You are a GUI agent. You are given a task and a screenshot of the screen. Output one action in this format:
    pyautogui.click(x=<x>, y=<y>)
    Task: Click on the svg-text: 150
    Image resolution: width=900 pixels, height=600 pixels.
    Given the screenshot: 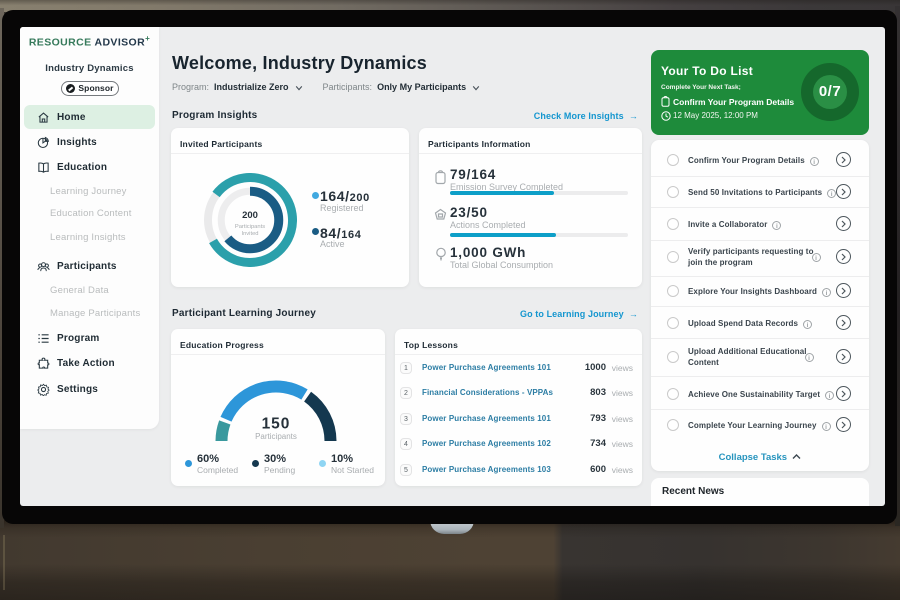 What is the action you would take?
    pyautogui.click(x=276, y=424)
    